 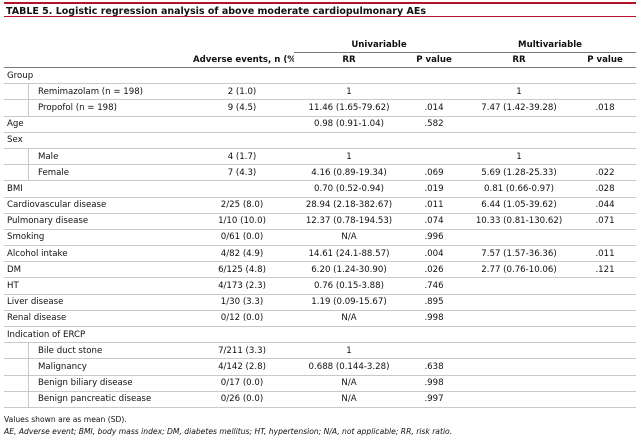 I want to click on cell: 1.19 (0.09-15.67), so click(x=349, y=302).